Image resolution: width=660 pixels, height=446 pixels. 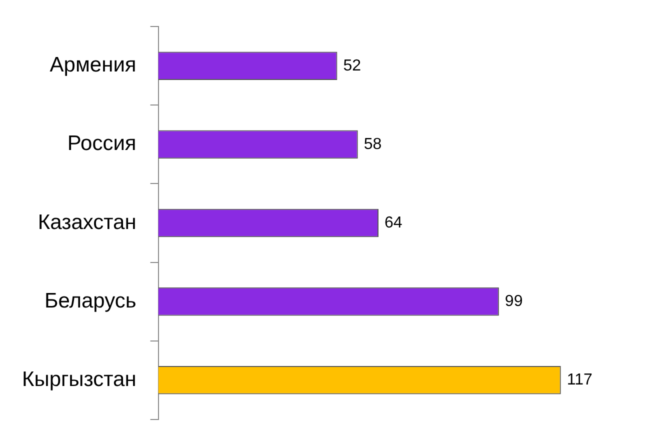 What do you see at coordinates (352, 65) in the screenshot?
I see `data-label: 52` at bounding box center [352, 65].